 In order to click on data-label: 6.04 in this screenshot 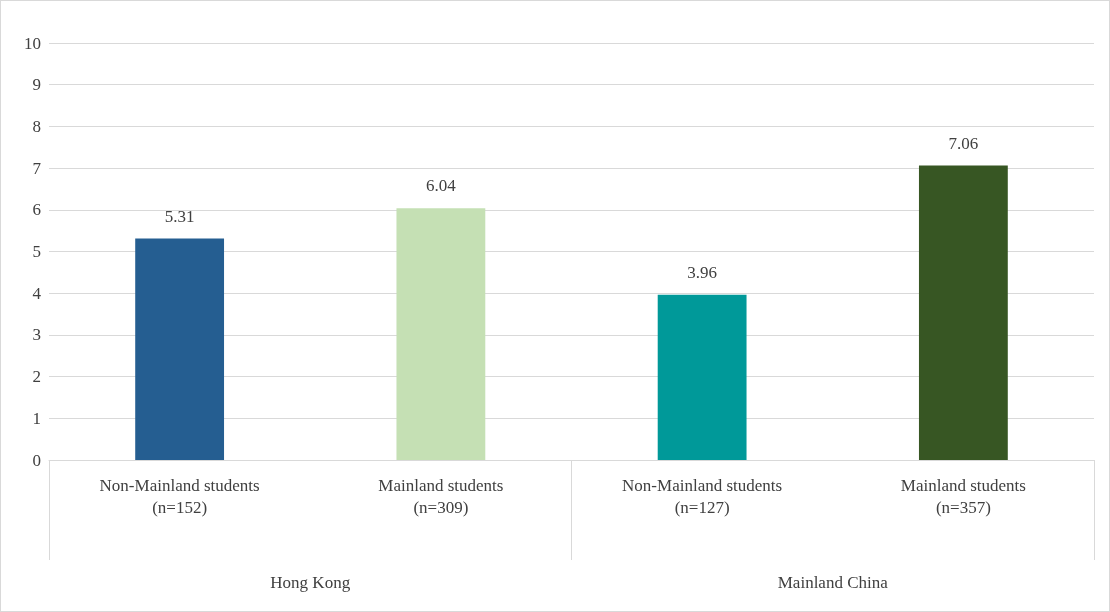, I will do `click(441, 186)`.